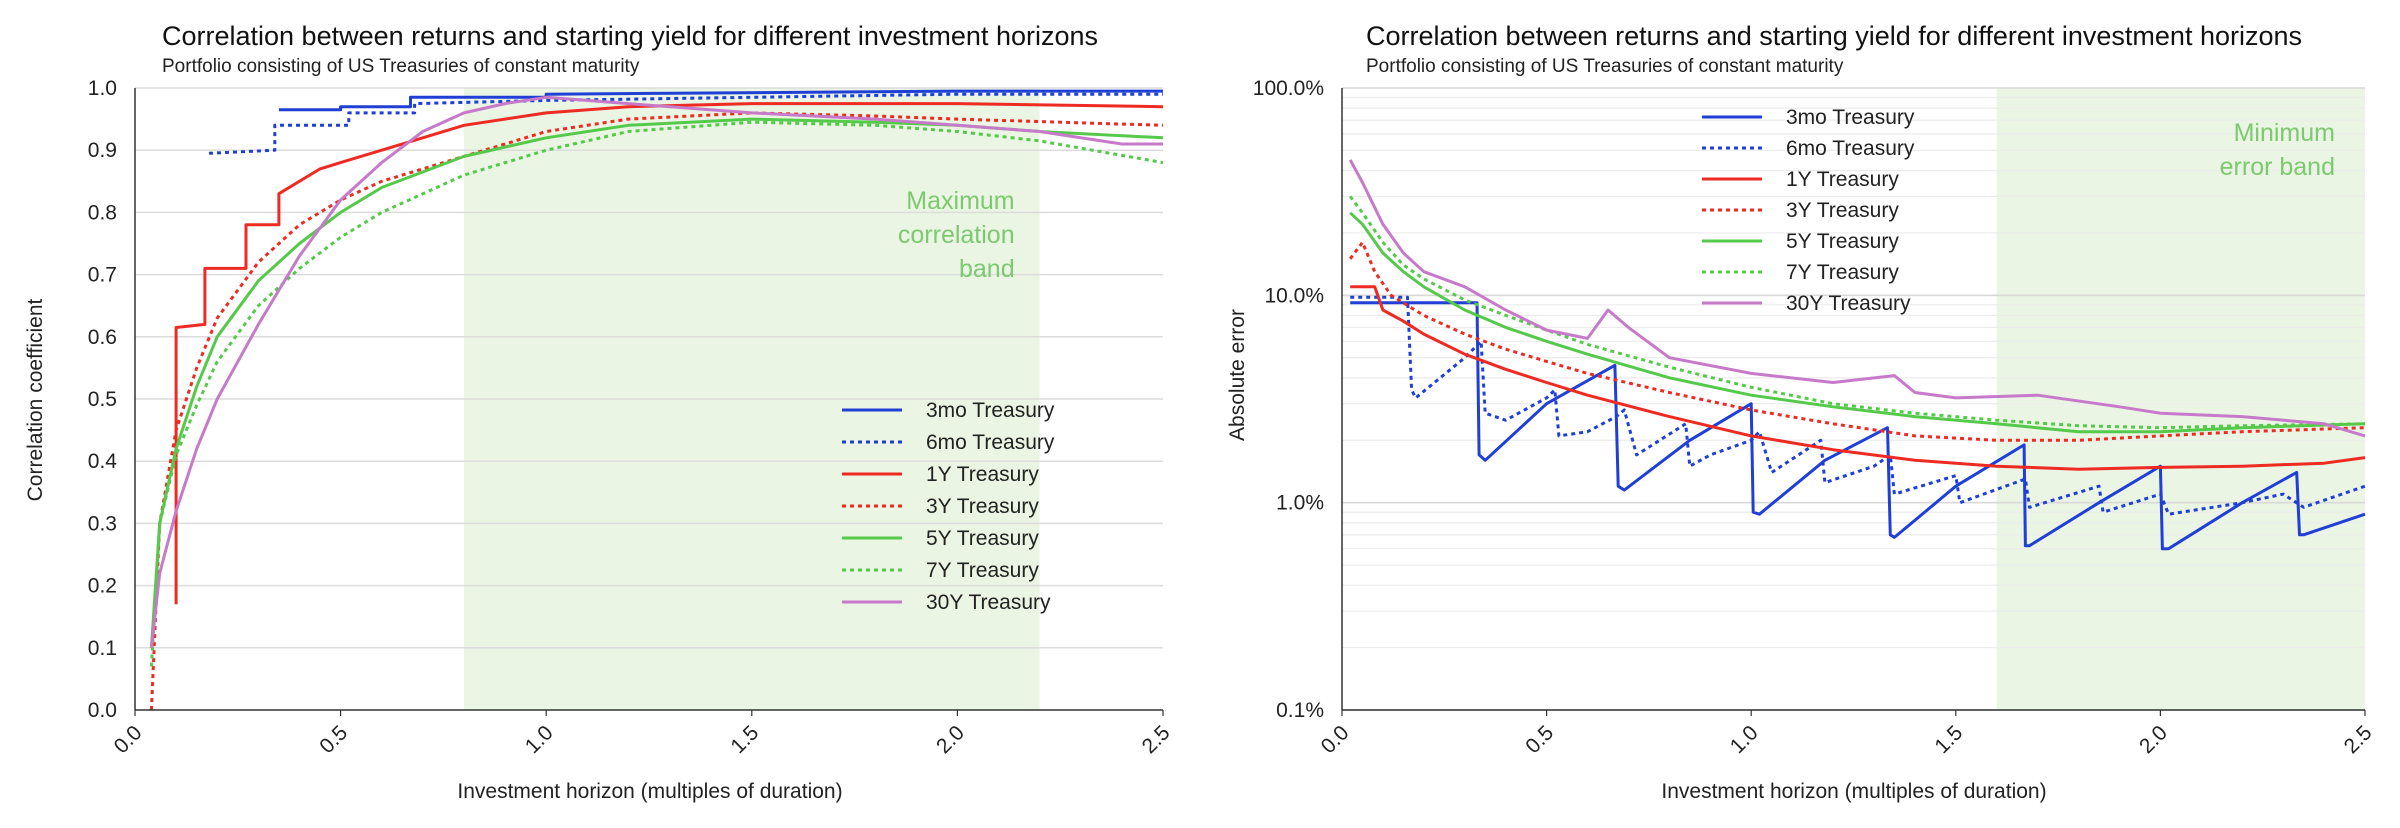 The width and height of the screenshot is (2400, 828). Describe the element at coordinates (988, 602) in the screenshot. I see `left-legend-label-30Y: 30Y Treasury` at that location.